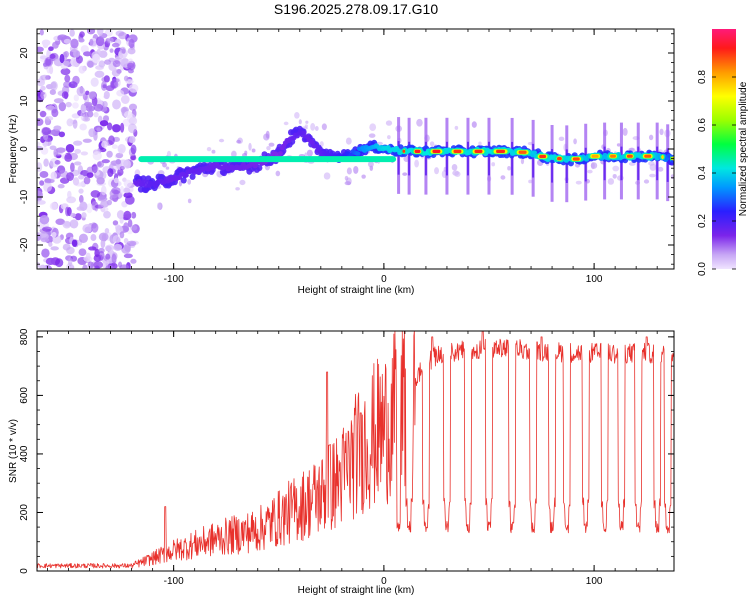  I want to click on x-tick-label: 100, so click(594, 279).